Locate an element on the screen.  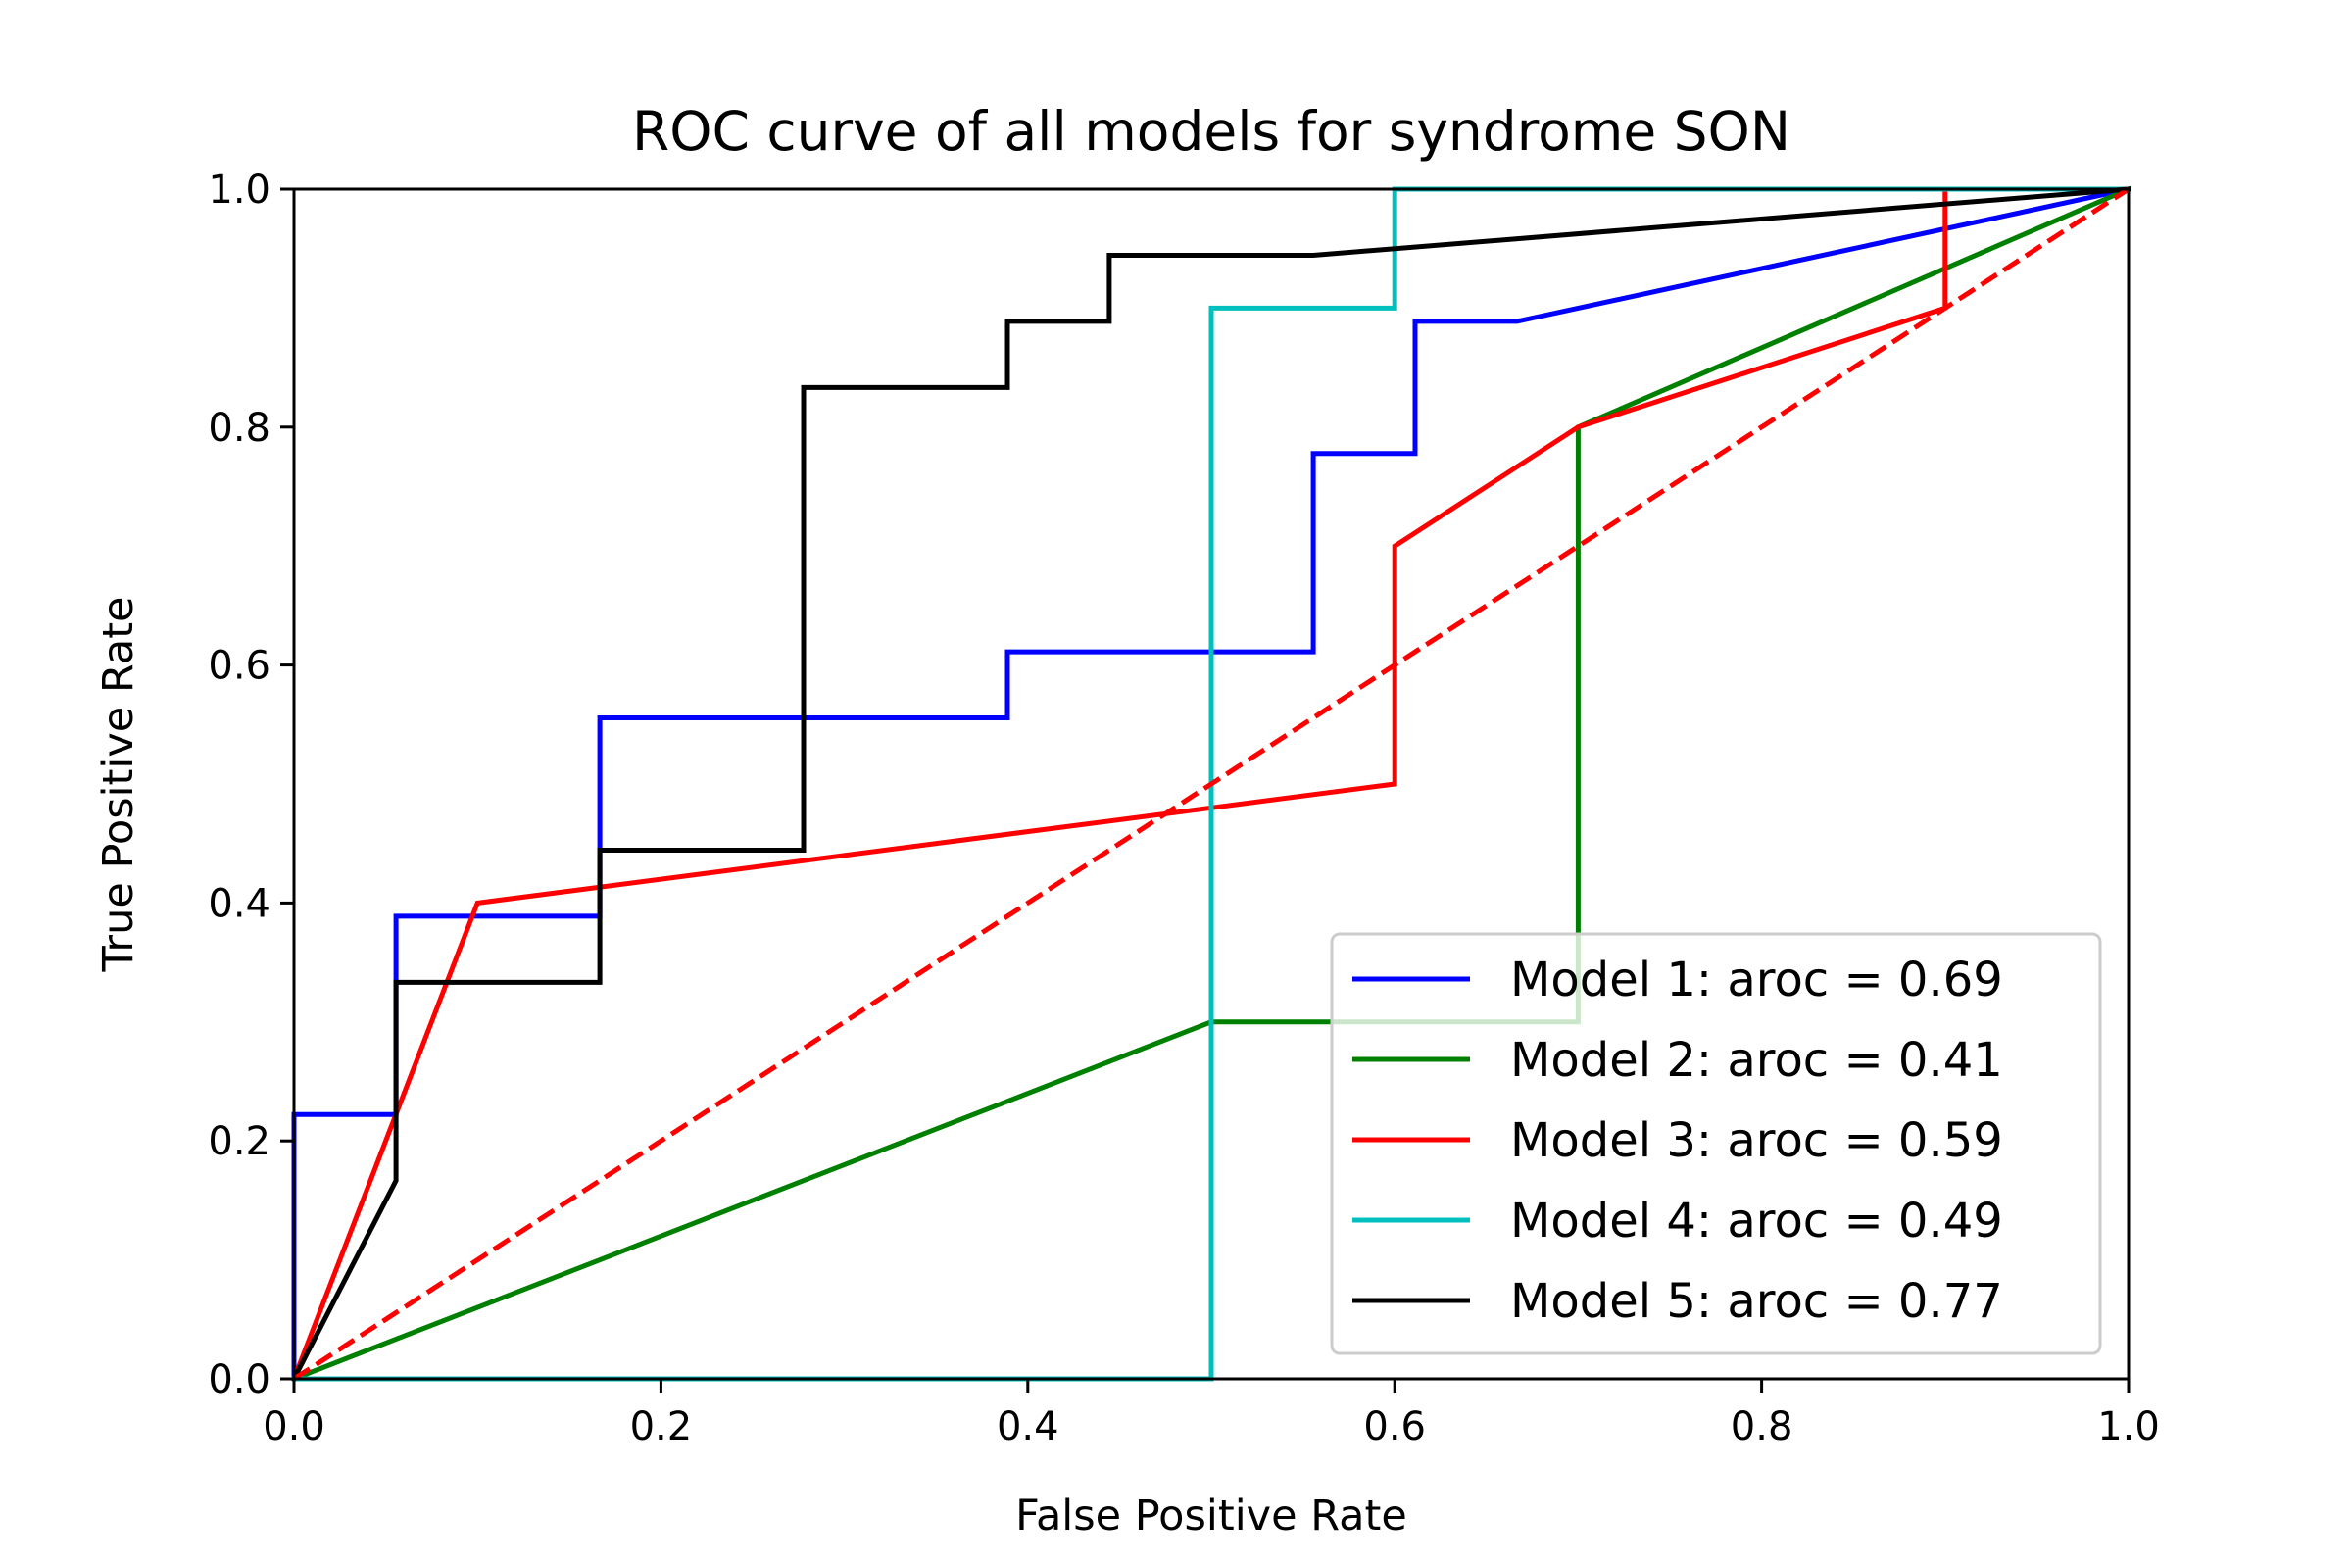
legend-box is located at coordinates (1716, 1143).